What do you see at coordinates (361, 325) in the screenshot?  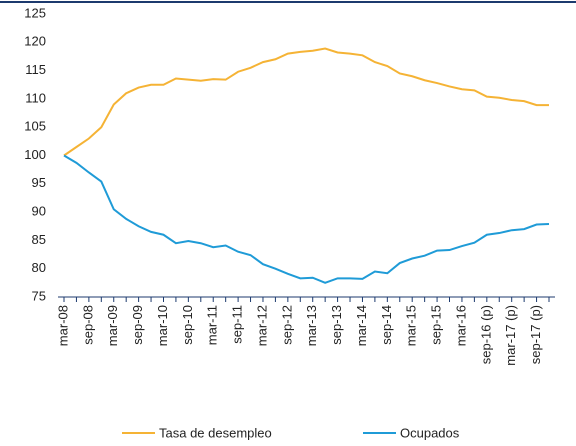 I see `x-tick-label: mar-14` at bounding box center [361, 325].